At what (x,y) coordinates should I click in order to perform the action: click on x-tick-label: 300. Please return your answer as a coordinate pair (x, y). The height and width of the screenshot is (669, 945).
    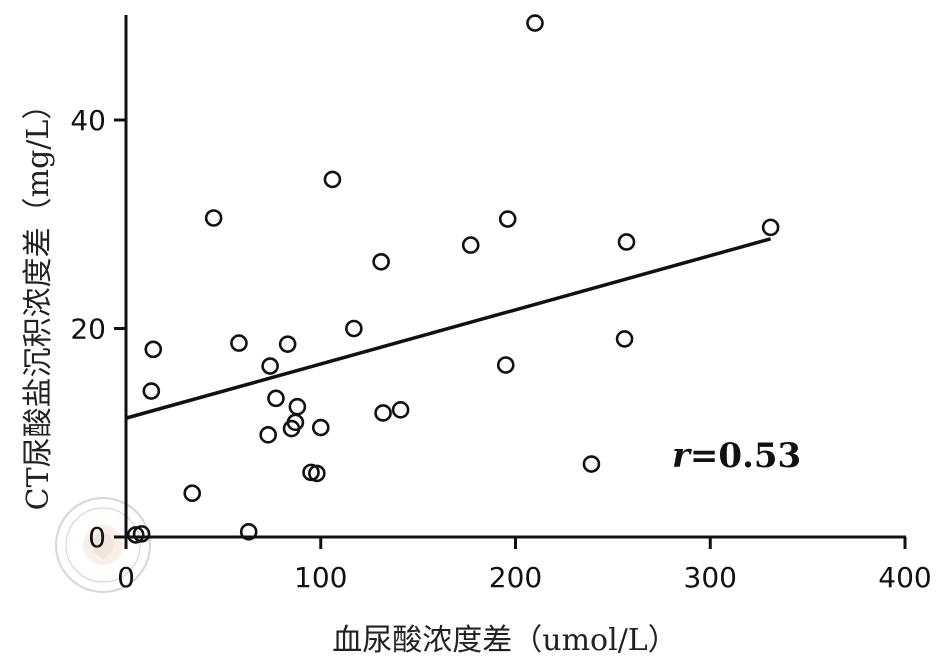
    Looking at the image, I should click on (710, 577).